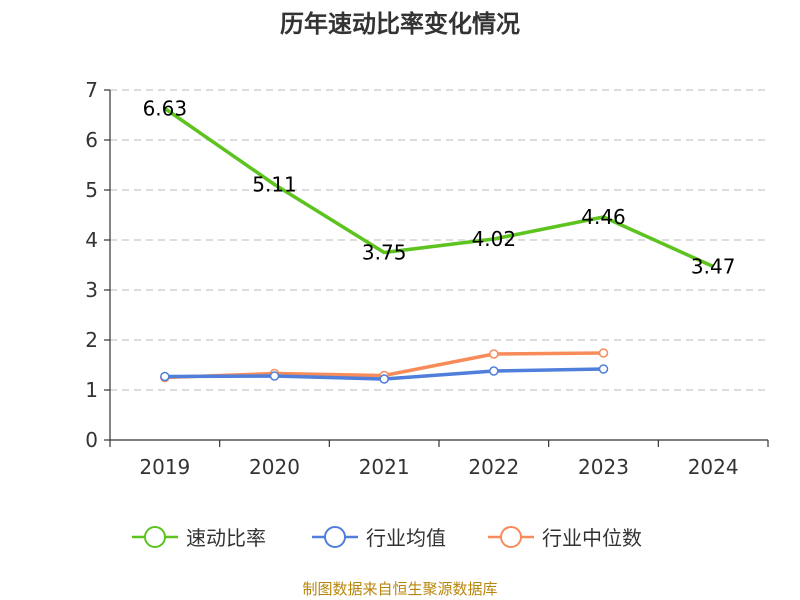 This screenshot has width=800, height=600. Describe the element at coordinates (91, 440) in the screenshot. I see `y-tick-label: 0` at that location.